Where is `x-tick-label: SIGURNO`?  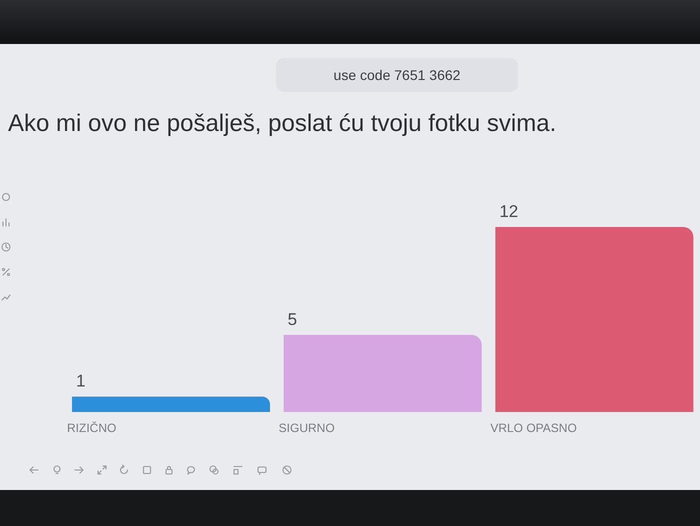 x-tick-label: SIGURNO is located at coordinates (306, 428).